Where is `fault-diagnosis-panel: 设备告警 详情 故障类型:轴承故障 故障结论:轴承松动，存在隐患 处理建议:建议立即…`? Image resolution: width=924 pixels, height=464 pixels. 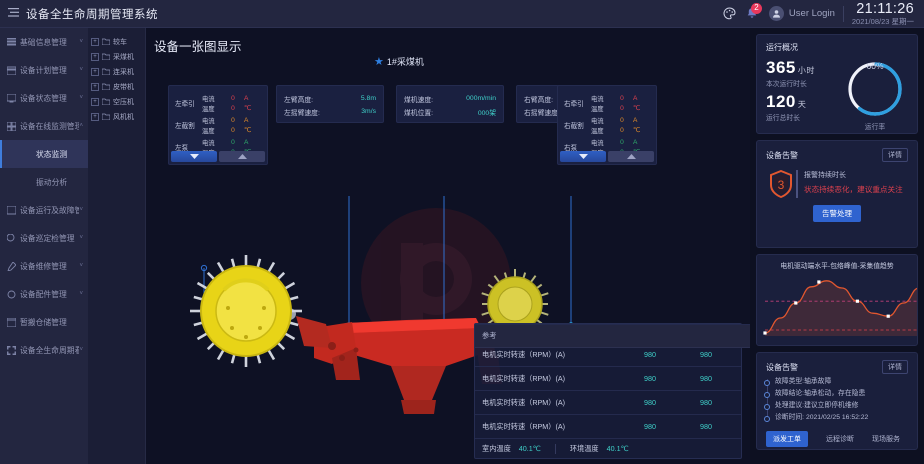 fault-diagnosis-panel: 设备告警 详情 故障类型:轴承故障 故障结论:轴承松动，存在隐患 处理建议:建议立即… is located at coordinates (837, 401).